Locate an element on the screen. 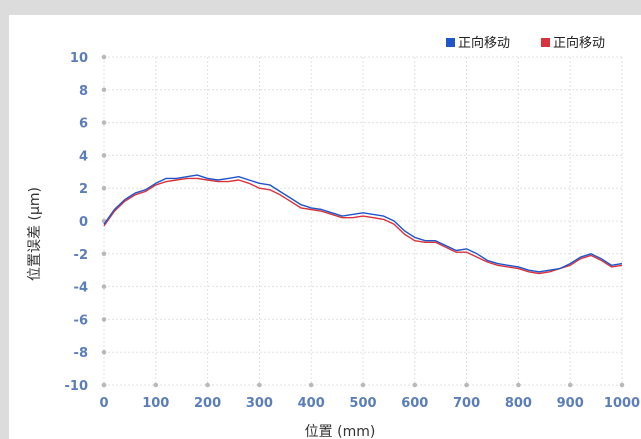 This screenshot has height=439, width=641. x-tick-label: 600 is located at coordinates (414, 403).